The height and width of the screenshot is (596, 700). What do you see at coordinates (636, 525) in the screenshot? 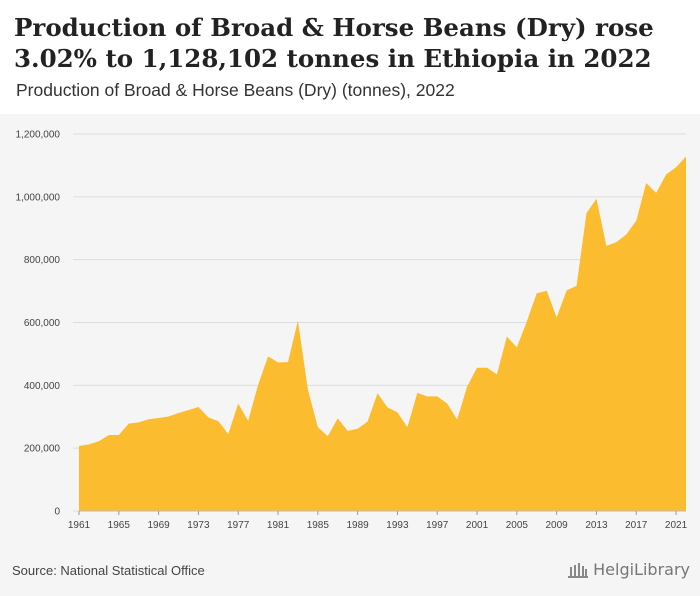
I see `x-tick-label: 2017` at bounding box center [636, 525].